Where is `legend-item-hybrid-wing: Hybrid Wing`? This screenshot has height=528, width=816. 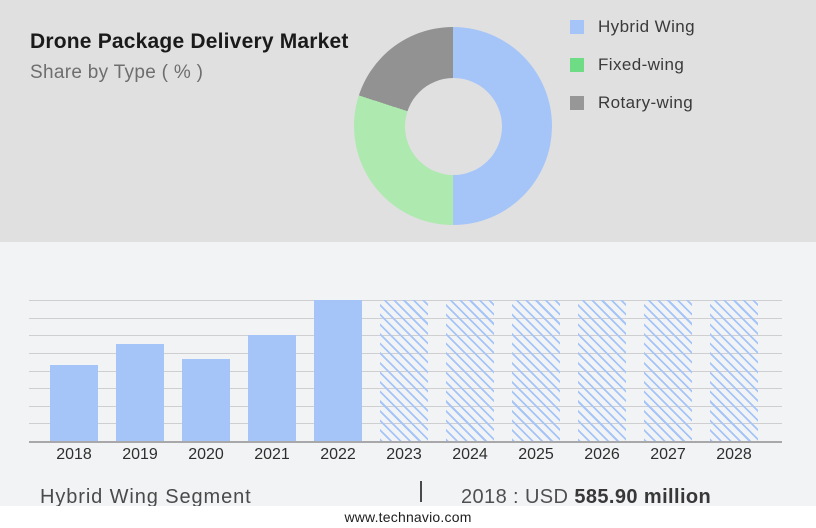 legend-item-hybrid-wing: Hybrid Wing is located at coordinates (632, 26).